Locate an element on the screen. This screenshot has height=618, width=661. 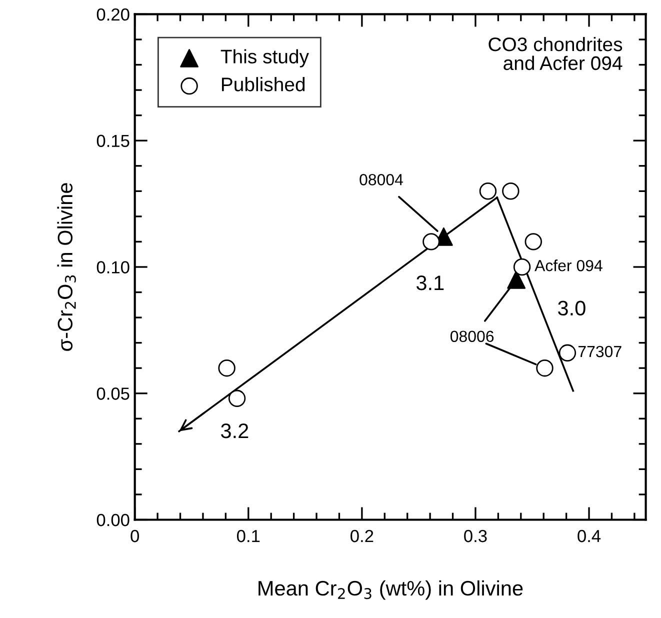
x-tick-label: 0.1 is located at coordinates (248, 536).